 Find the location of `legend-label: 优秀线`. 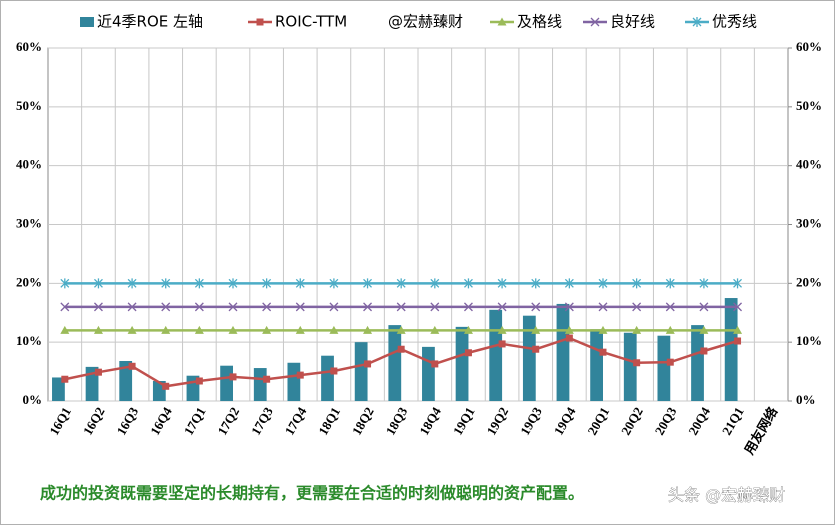

legend-label: 优秀线 is located at coordinates (734, 22).